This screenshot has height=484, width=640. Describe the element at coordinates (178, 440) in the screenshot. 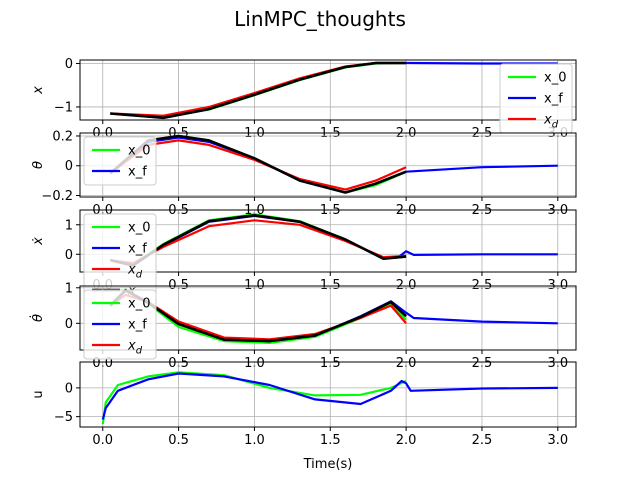

I see `x-tick-label: 0.5` at that location.